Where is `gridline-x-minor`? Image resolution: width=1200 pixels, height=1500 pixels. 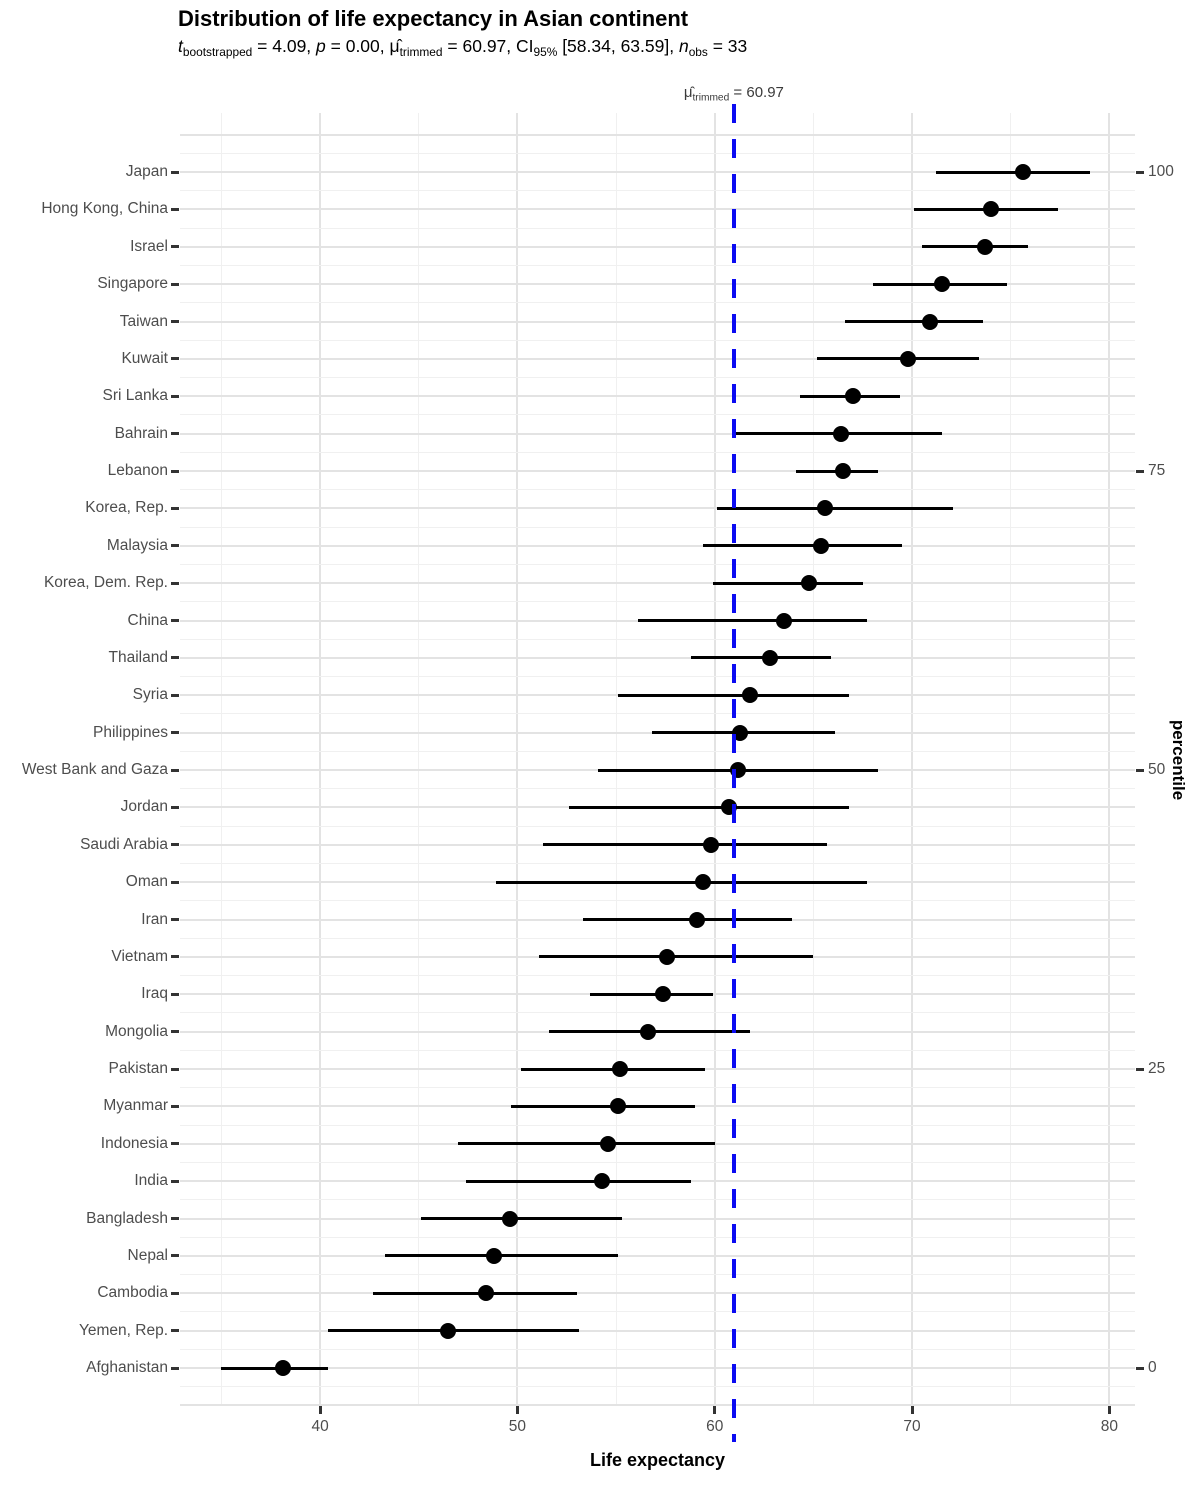
gridline-x-minor is located at coordinates (221, 759).